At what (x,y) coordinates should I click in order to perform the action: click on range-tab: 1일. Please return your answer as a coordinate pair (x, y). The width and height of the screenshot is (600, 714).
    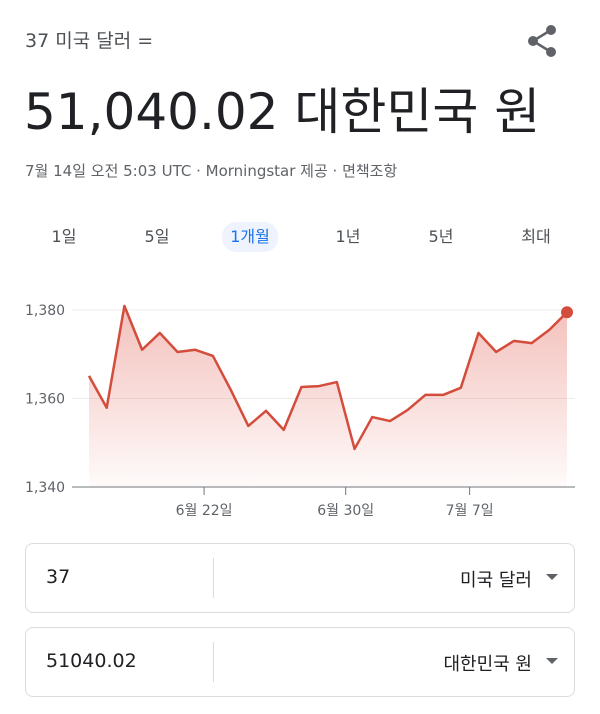
    Looking at the image, I should click on (64, 236).